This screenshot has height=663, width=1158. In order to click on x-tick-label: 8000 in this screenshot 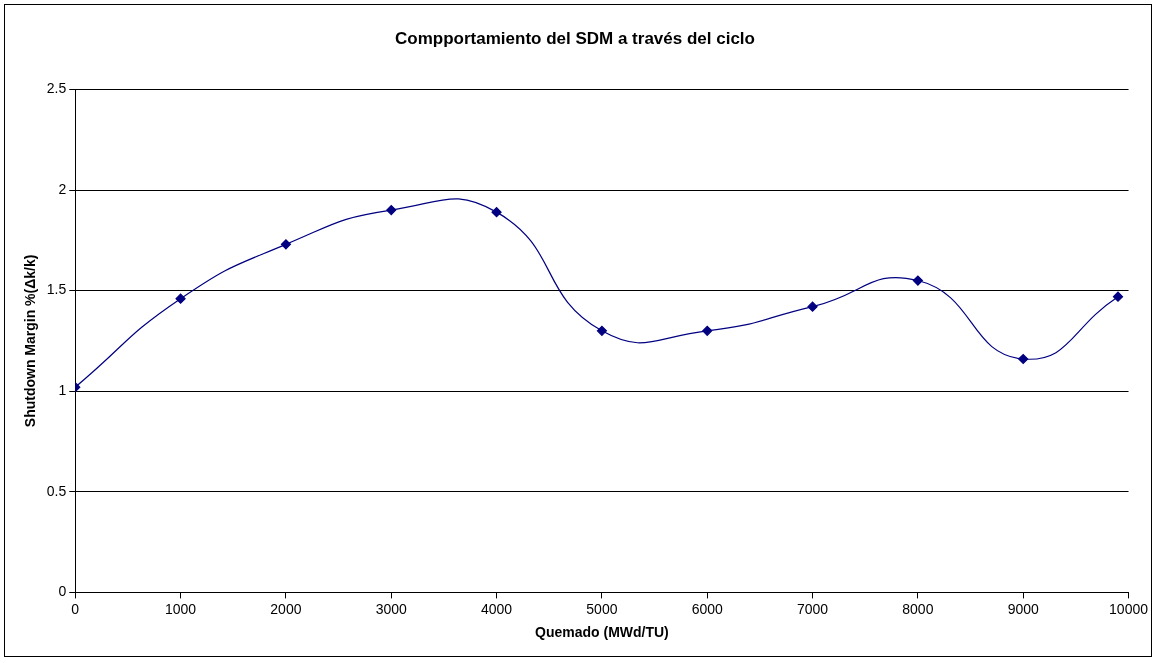, I will do `click(918, 608)`.